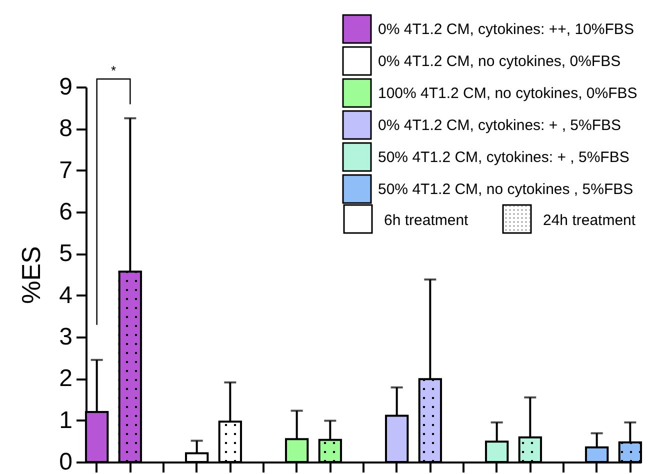 This screenshot has width=650, height=474. Describe the element at coordinates (504, 157) in the screenshot. I see `legend-label: 50% 4T1.2 CM, cytokines: + , 5%FBS` at that location.